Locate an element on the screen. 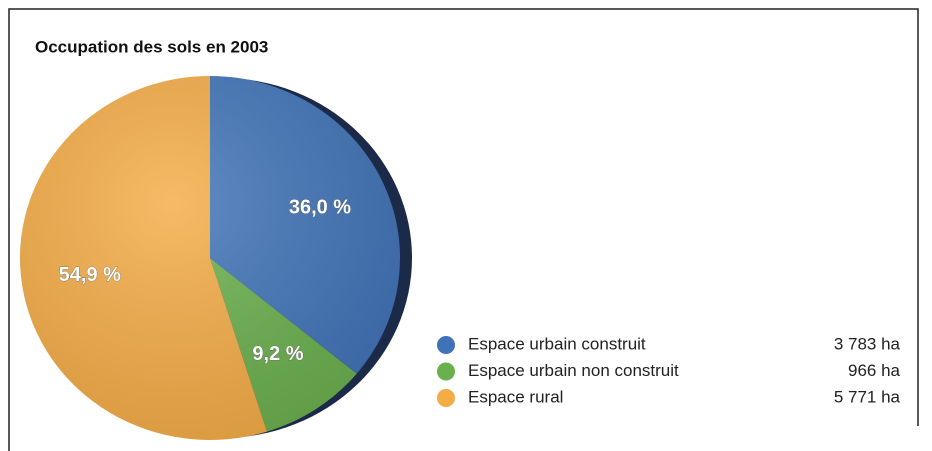 The height and width of the screenshot is (451, 932). value-label: 54,9 % is located at coordinates (90, 275).